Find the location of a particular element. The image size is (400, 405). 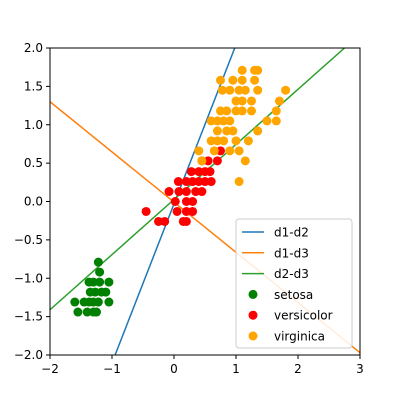

legend-marker-setosa is located at coordinates (253, 294).